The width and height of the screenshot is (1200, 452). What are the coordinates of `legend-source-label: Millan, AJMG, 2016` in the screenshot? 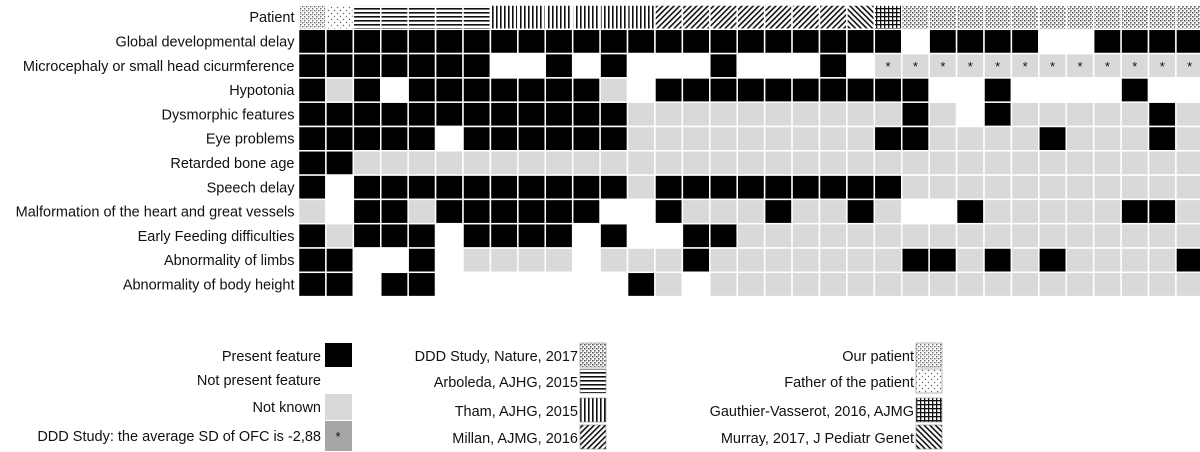 It's located at (515, 439).